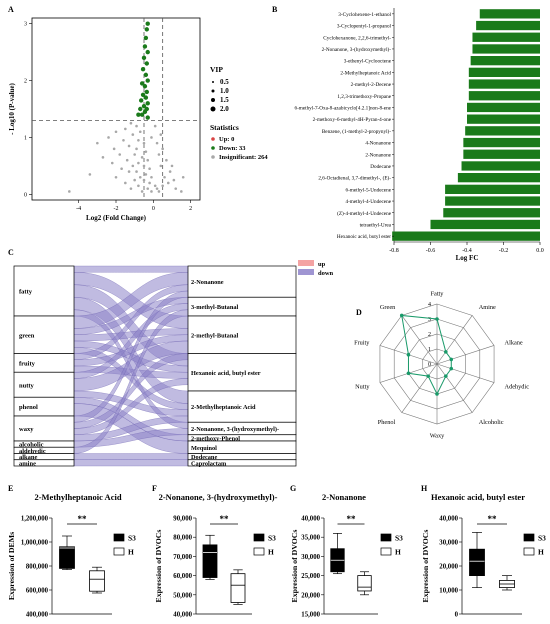 Image resolution: width=550 pixels, height=624 pixels. Describe the element at coordinates (27, 363) in the screenshot. I see `sankey-left-label: fruity` at that location.